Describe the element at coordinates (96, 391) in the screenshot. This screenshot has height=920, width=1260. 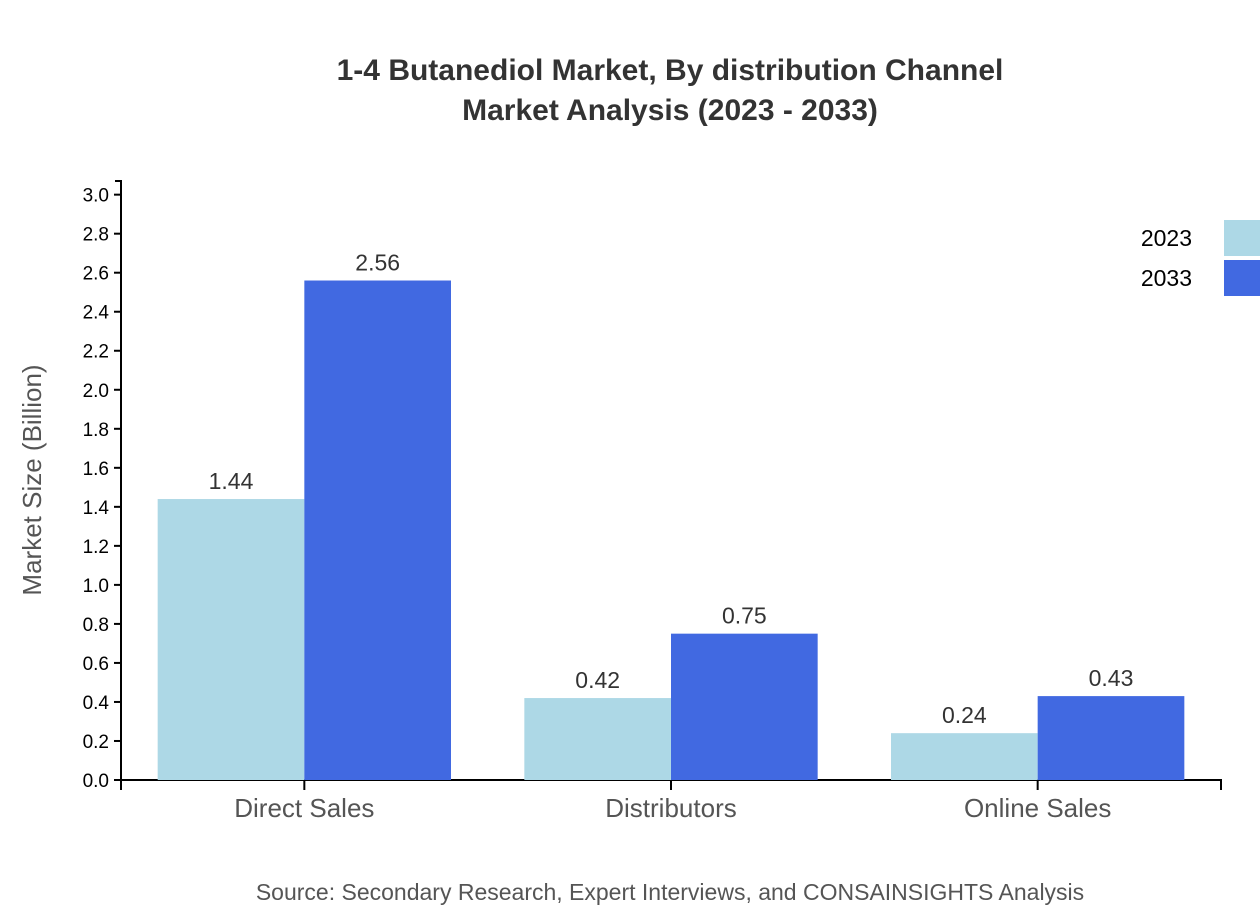
I see `y-tick-label: 2.0` at that location.